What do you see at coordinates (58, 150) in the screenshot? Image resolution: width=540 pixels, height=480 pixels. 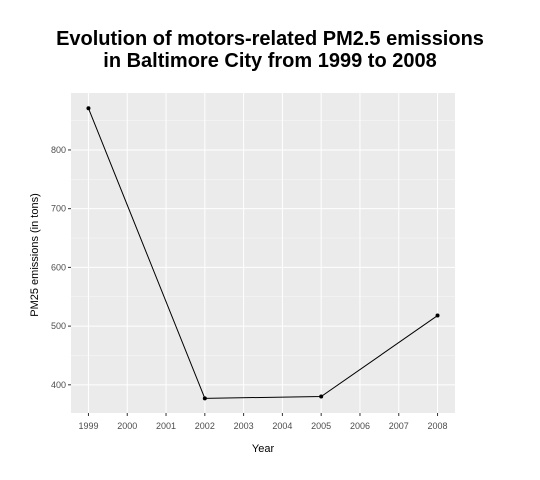 I see `y-tick-label: 800` at bounding box center [58, 150].